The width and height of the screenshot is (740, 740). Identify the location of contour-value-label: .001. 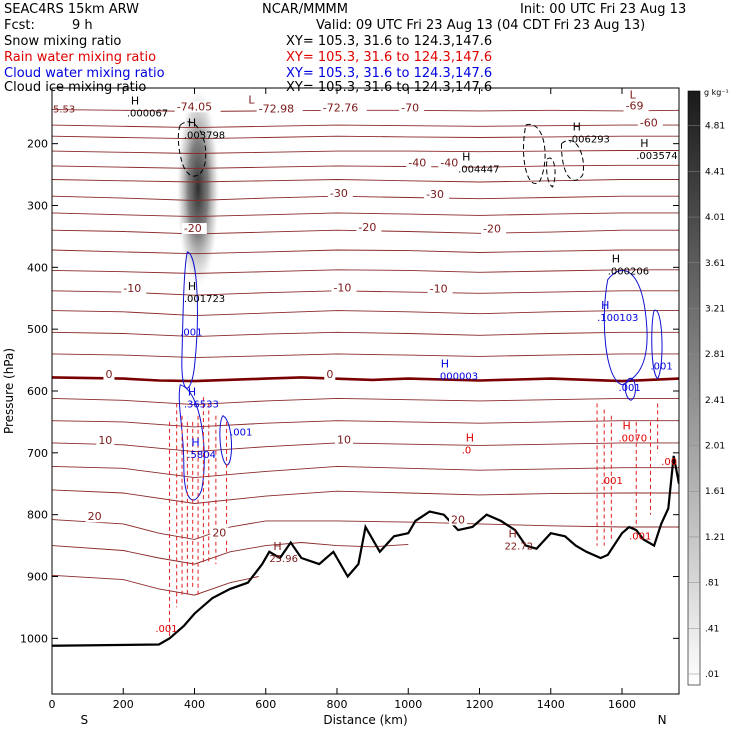
(640, 536).